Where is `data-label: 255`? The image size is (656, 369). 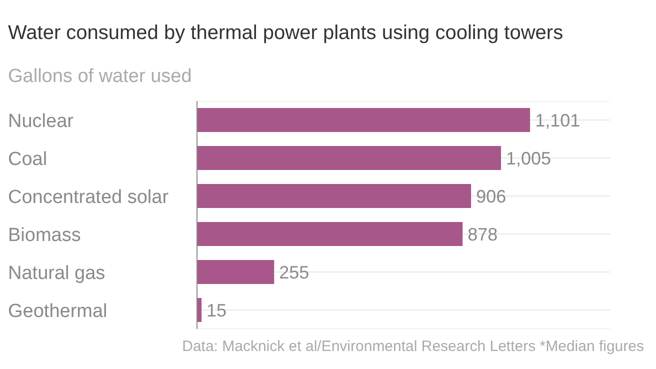 data-label: 255 is located at coordinates (294, 272).